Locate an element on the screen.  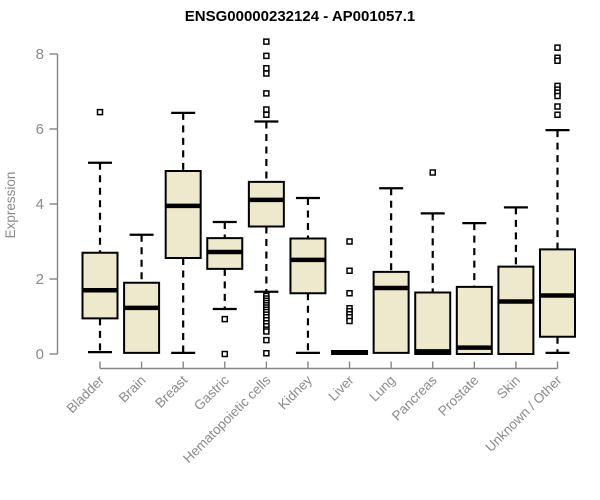
boxplot-lung is located at coordinates (391, 270).